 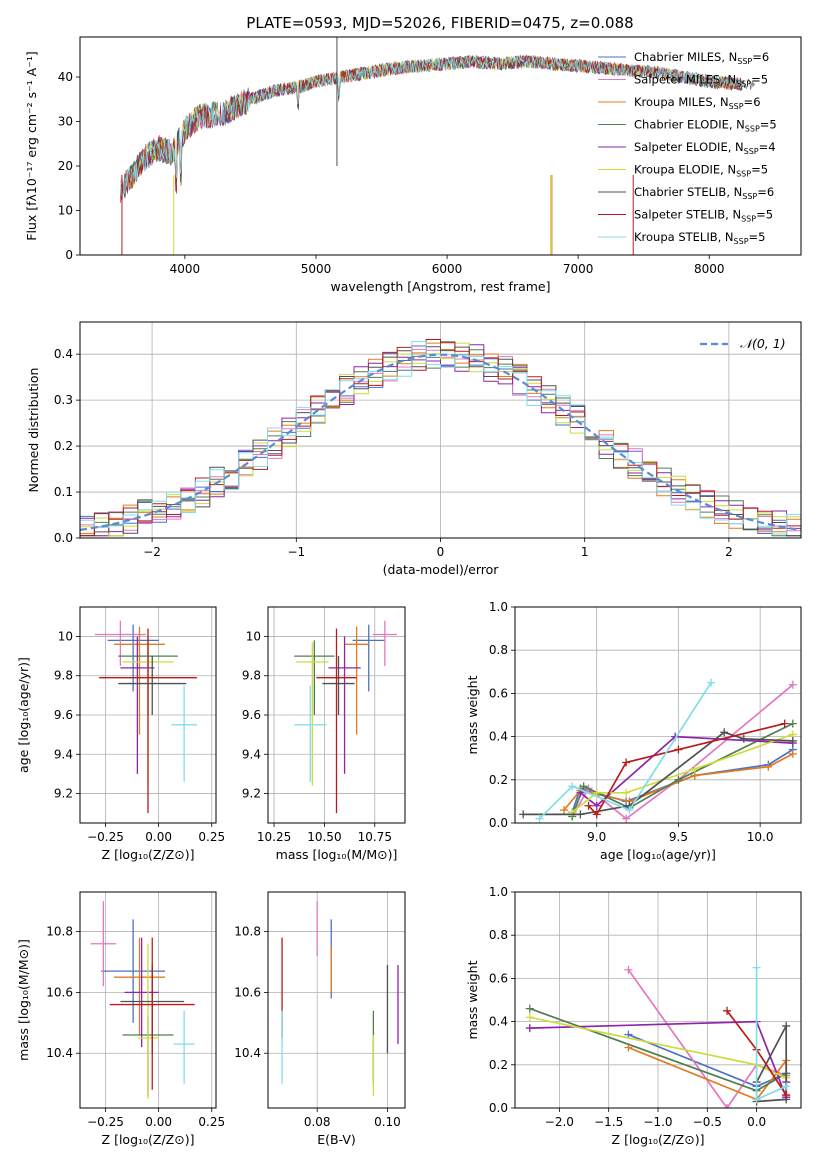 What do you see at coordinates (770, 192) in the screenshot?
I see `legend-nssp-value: 6` at bounding box center [770, 192].